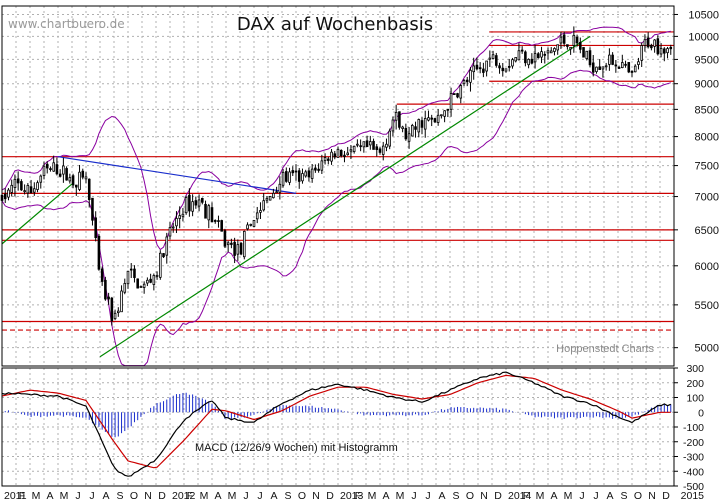 The height and width of the screenshot is (503, 723). What do you see at coordinates (498, 496) in the screenshot?
I see `time-tick-label: D` at bounding box center [498, 496].